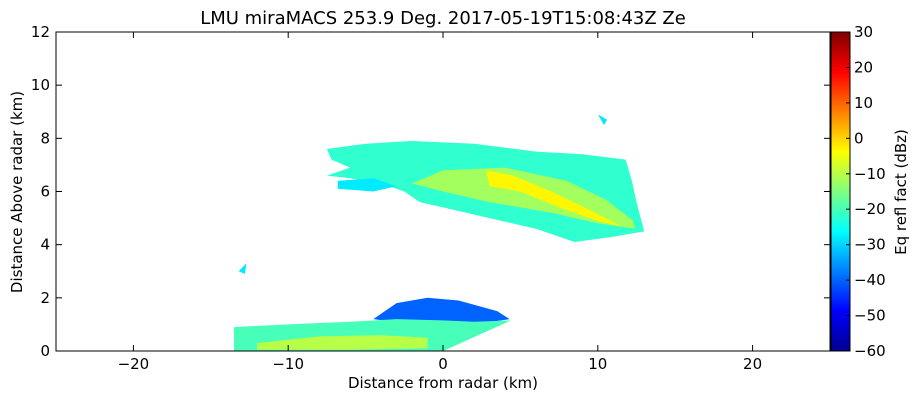 This screenshot has height=400, width=919. What do you see at coordinates (134, 364) in the screenshot?
I see `x-tick-label: −20` at bounding box center [134, 364].